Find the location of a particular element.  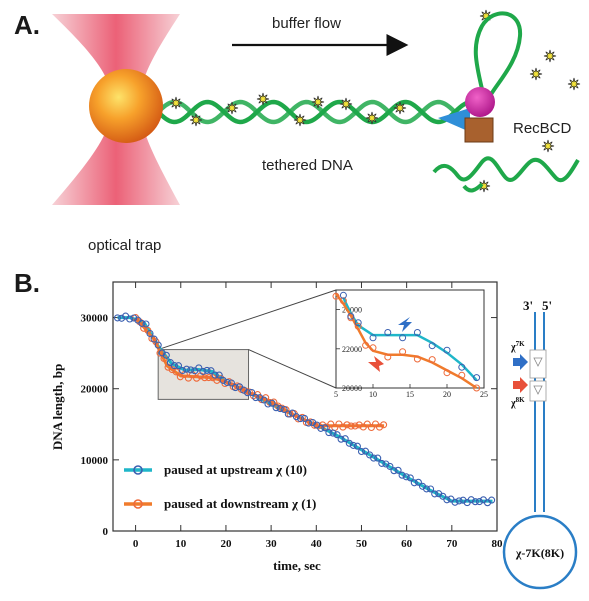

schematic-3prime-label: 3' is located at coordinates (528, 305).